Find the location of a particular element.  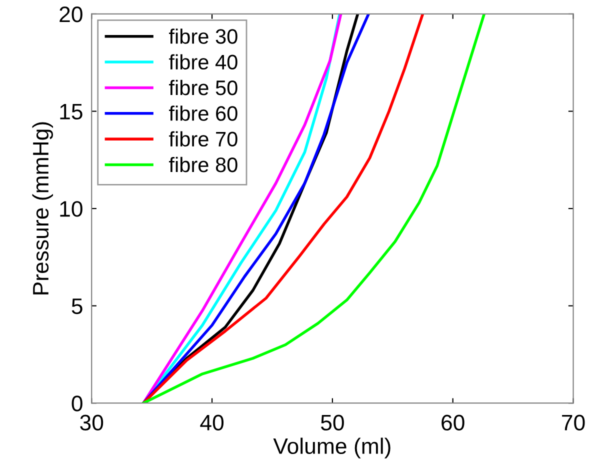

legend-label: fibre 70 is located at coordinates (203, 139).